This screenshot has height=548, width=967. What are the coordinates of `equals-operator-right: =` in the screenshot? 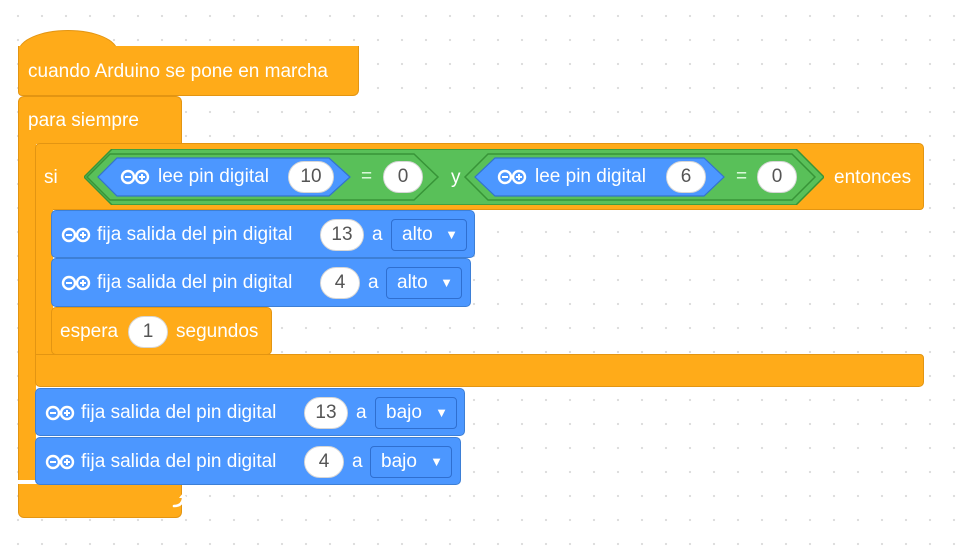 It's located at (742, 176).